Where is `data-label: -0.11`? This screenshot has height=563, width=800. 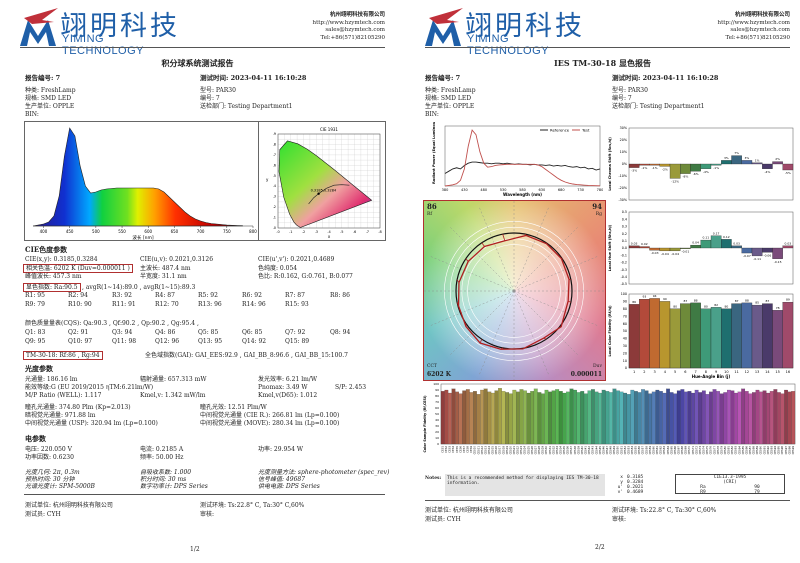 data-label: -0.11 is located at coordinates (757, 259).